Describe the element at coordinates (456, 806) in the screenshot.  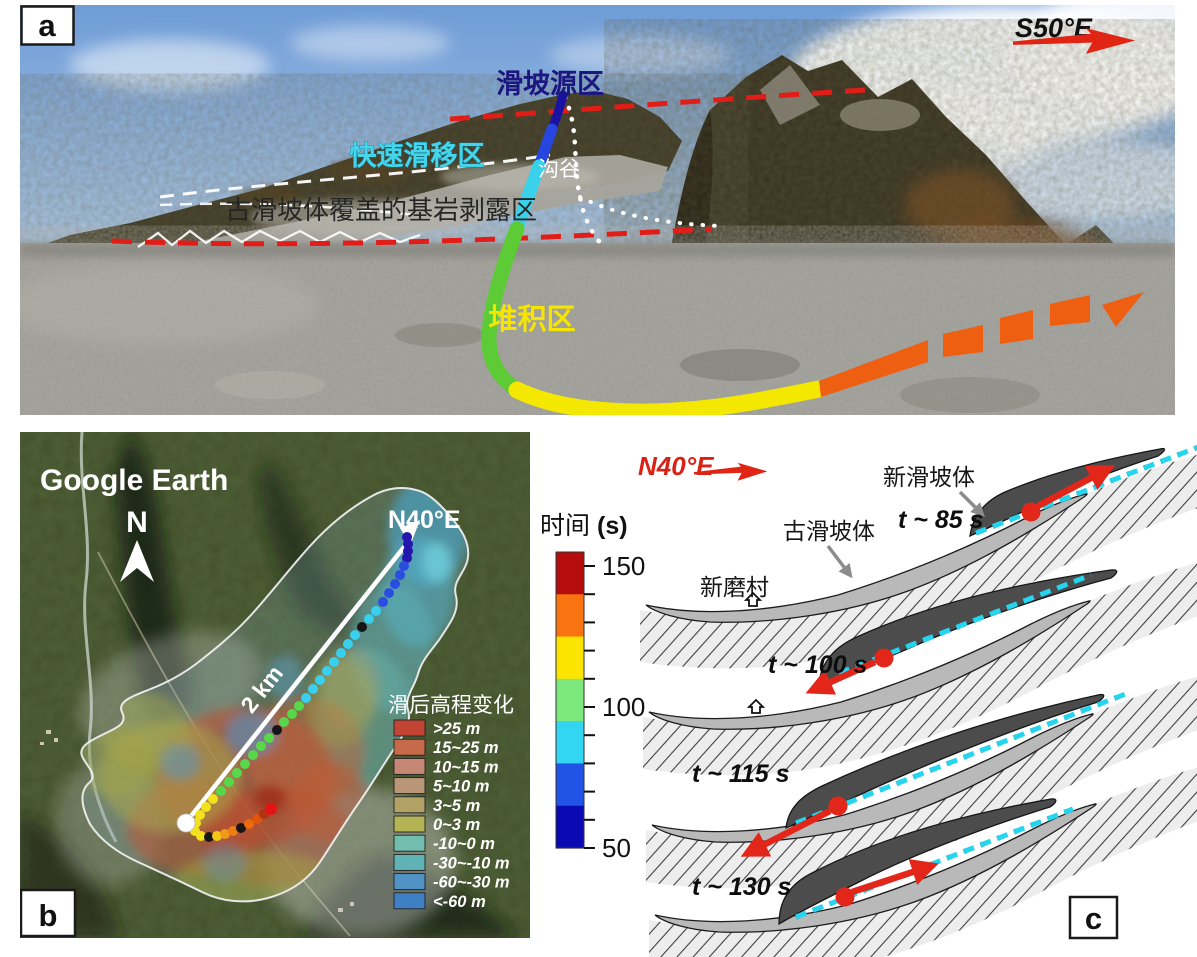
I see `legend-entry-label: 3~5 m` at that location.